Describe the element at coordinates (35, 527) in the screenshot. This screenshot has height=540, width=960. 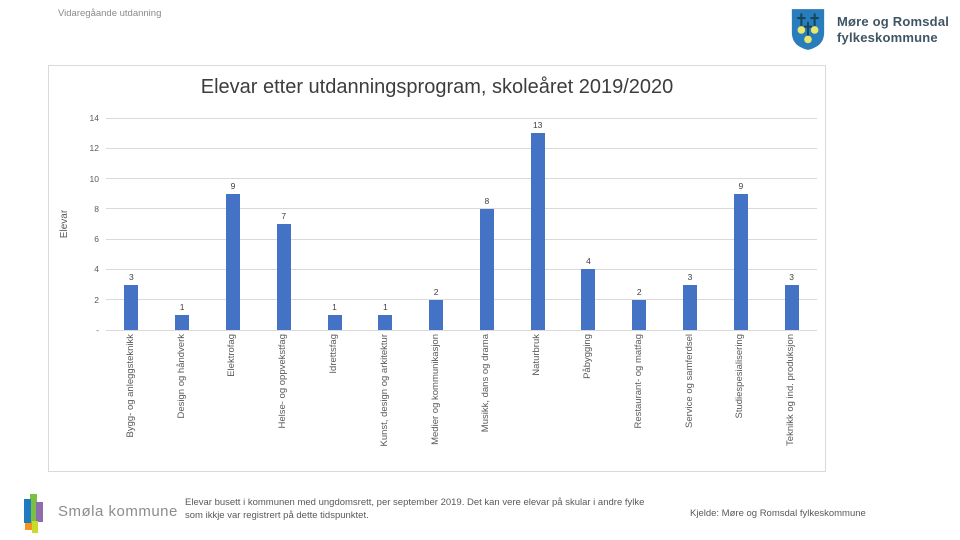
I see `logo-bar-lime` at that location.